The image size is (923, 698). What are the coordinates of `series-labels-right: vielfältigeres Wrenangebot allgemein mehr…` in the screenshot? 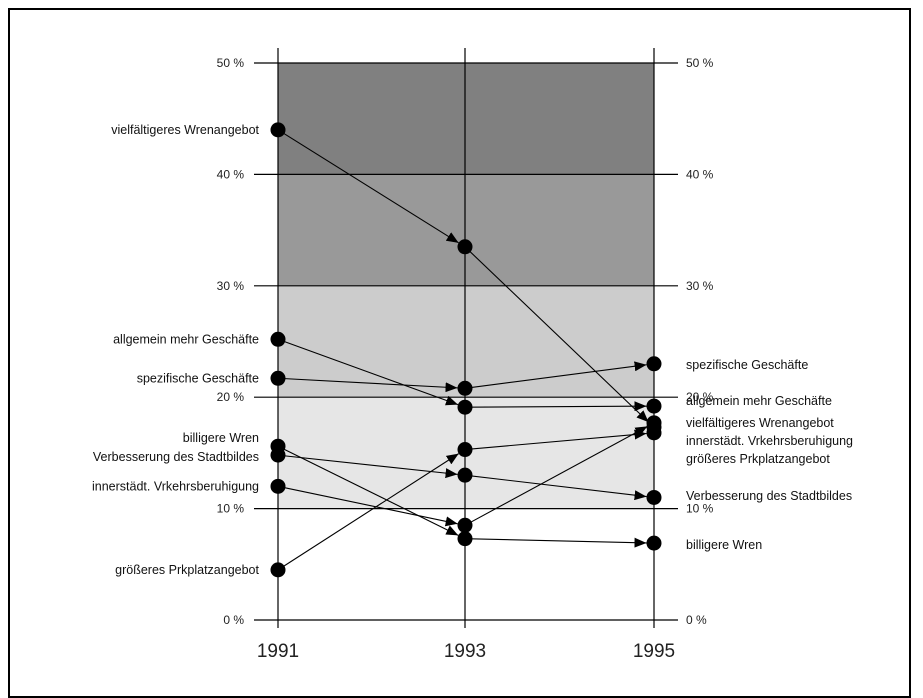 It's located at (769, 455).